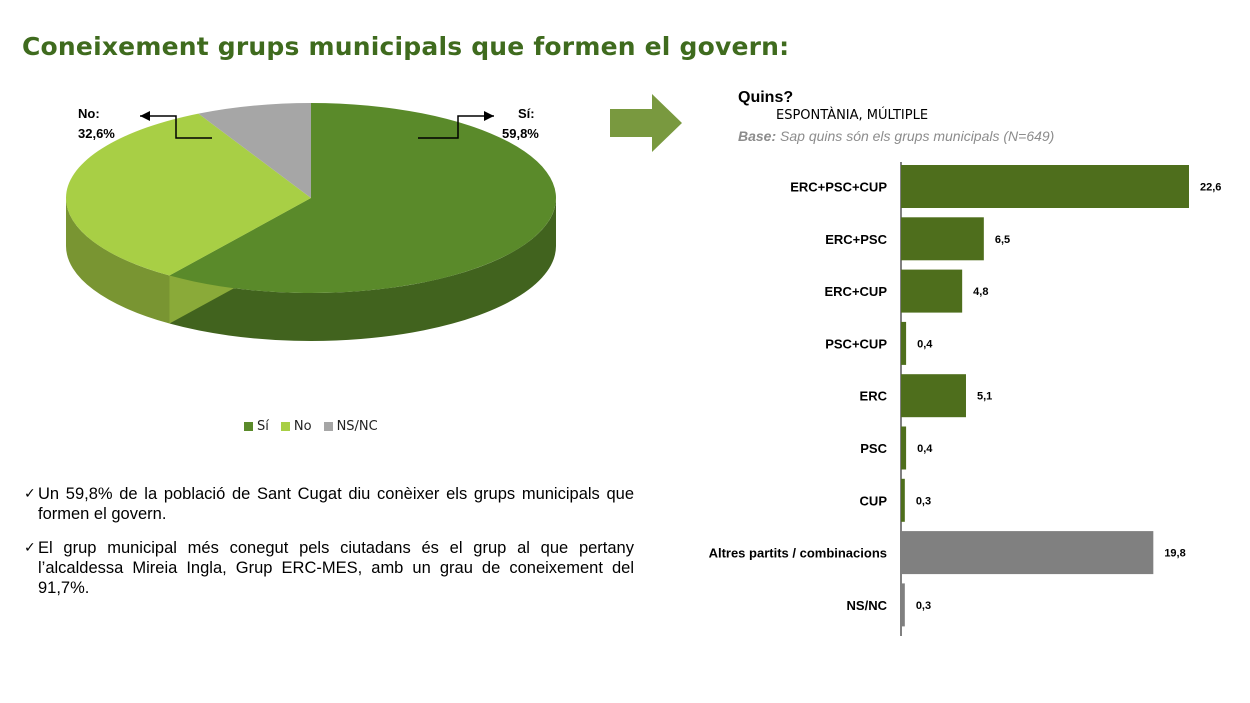 This screenshot has width=1250, height=703. I want to click on pie-chart: No: 32,6% Sí: 59,8%, so click(310, 222).